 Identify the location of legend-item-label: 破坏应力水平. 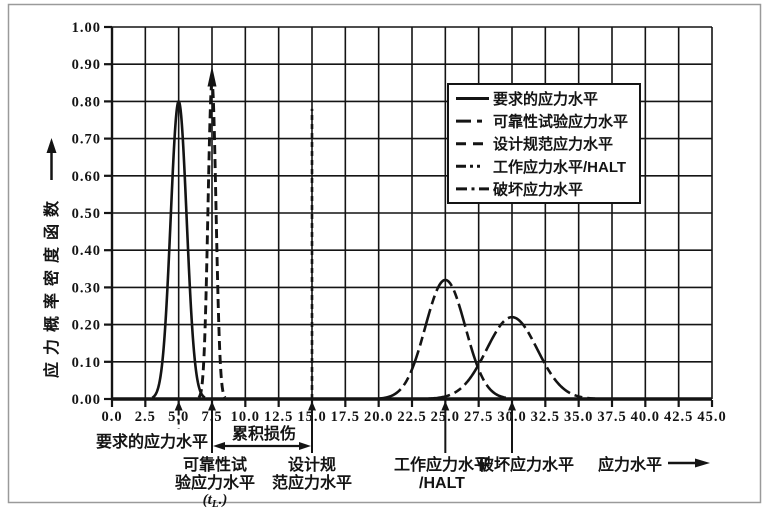
(538, 189).